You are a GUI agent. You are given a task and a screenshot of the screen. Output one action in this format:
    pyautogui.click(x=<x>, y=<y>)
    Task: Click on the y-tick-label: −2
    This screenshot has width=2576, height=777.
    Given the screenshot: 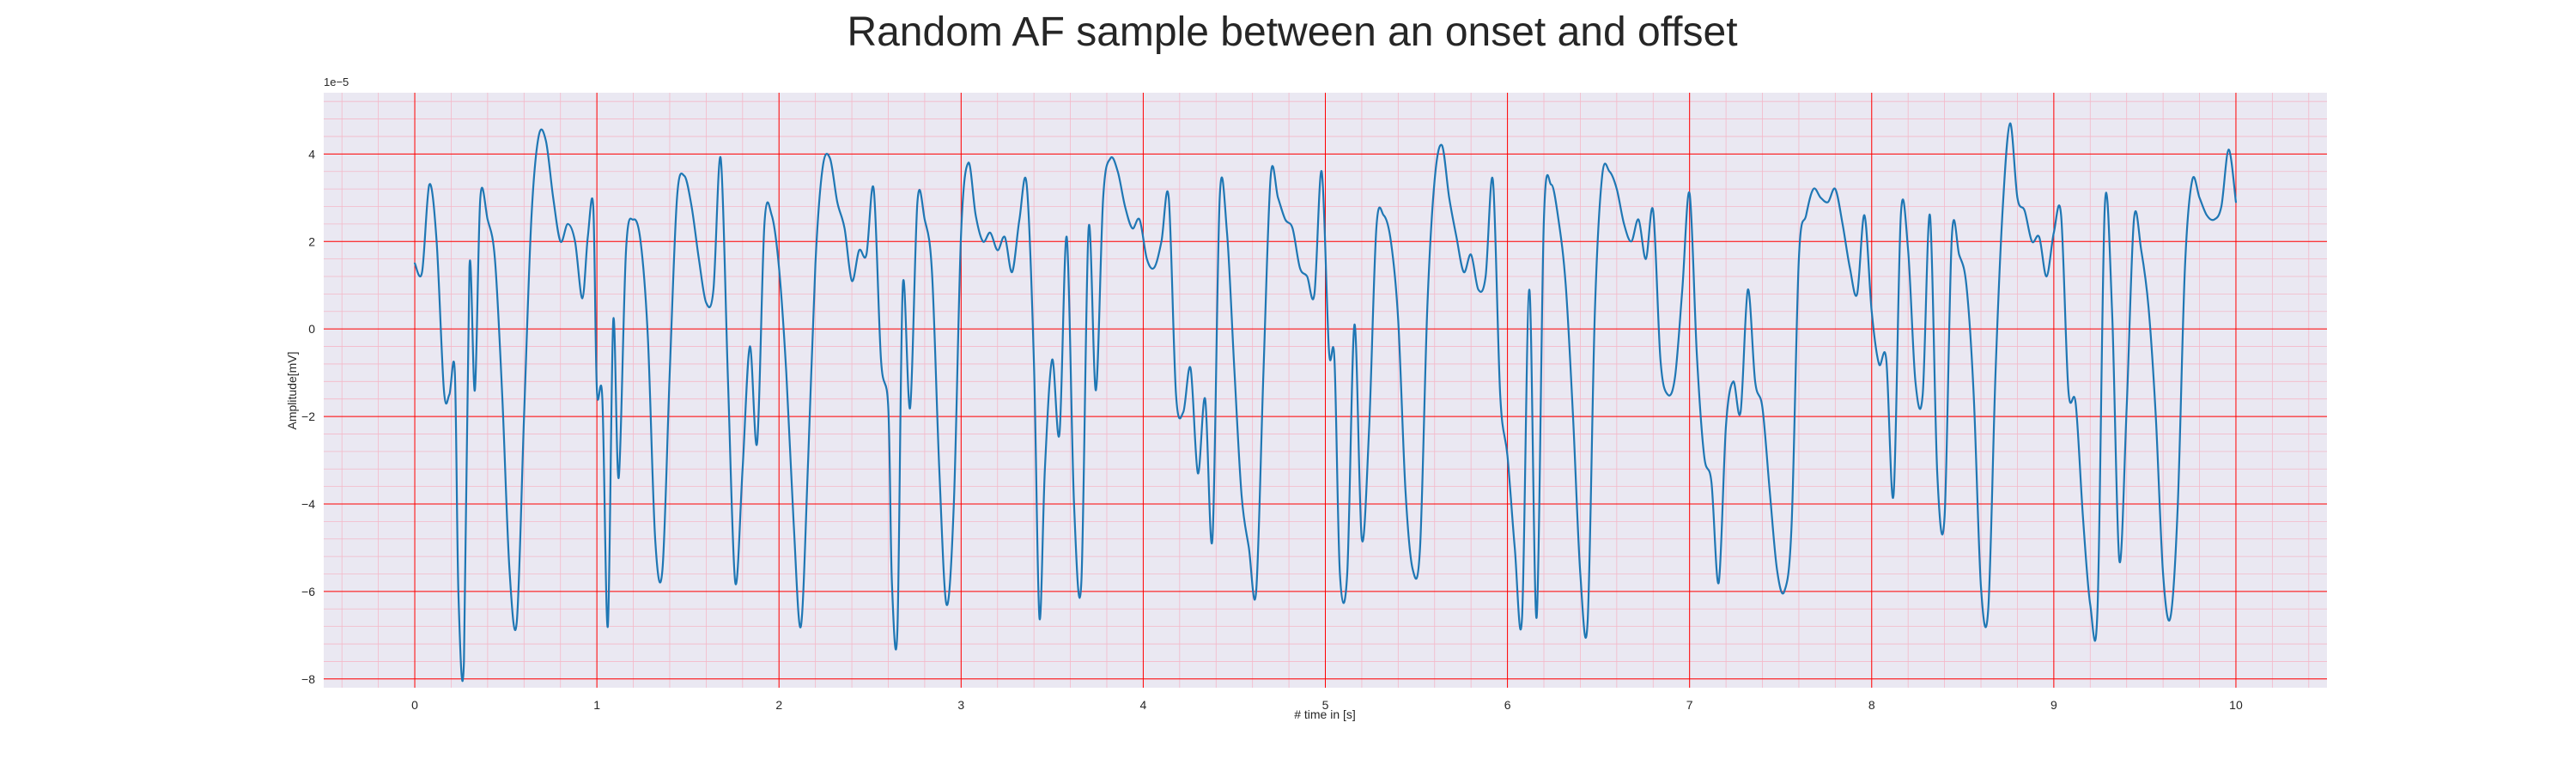 What is the action you would take?
    pyautogui.click(x=308, y=416)
    